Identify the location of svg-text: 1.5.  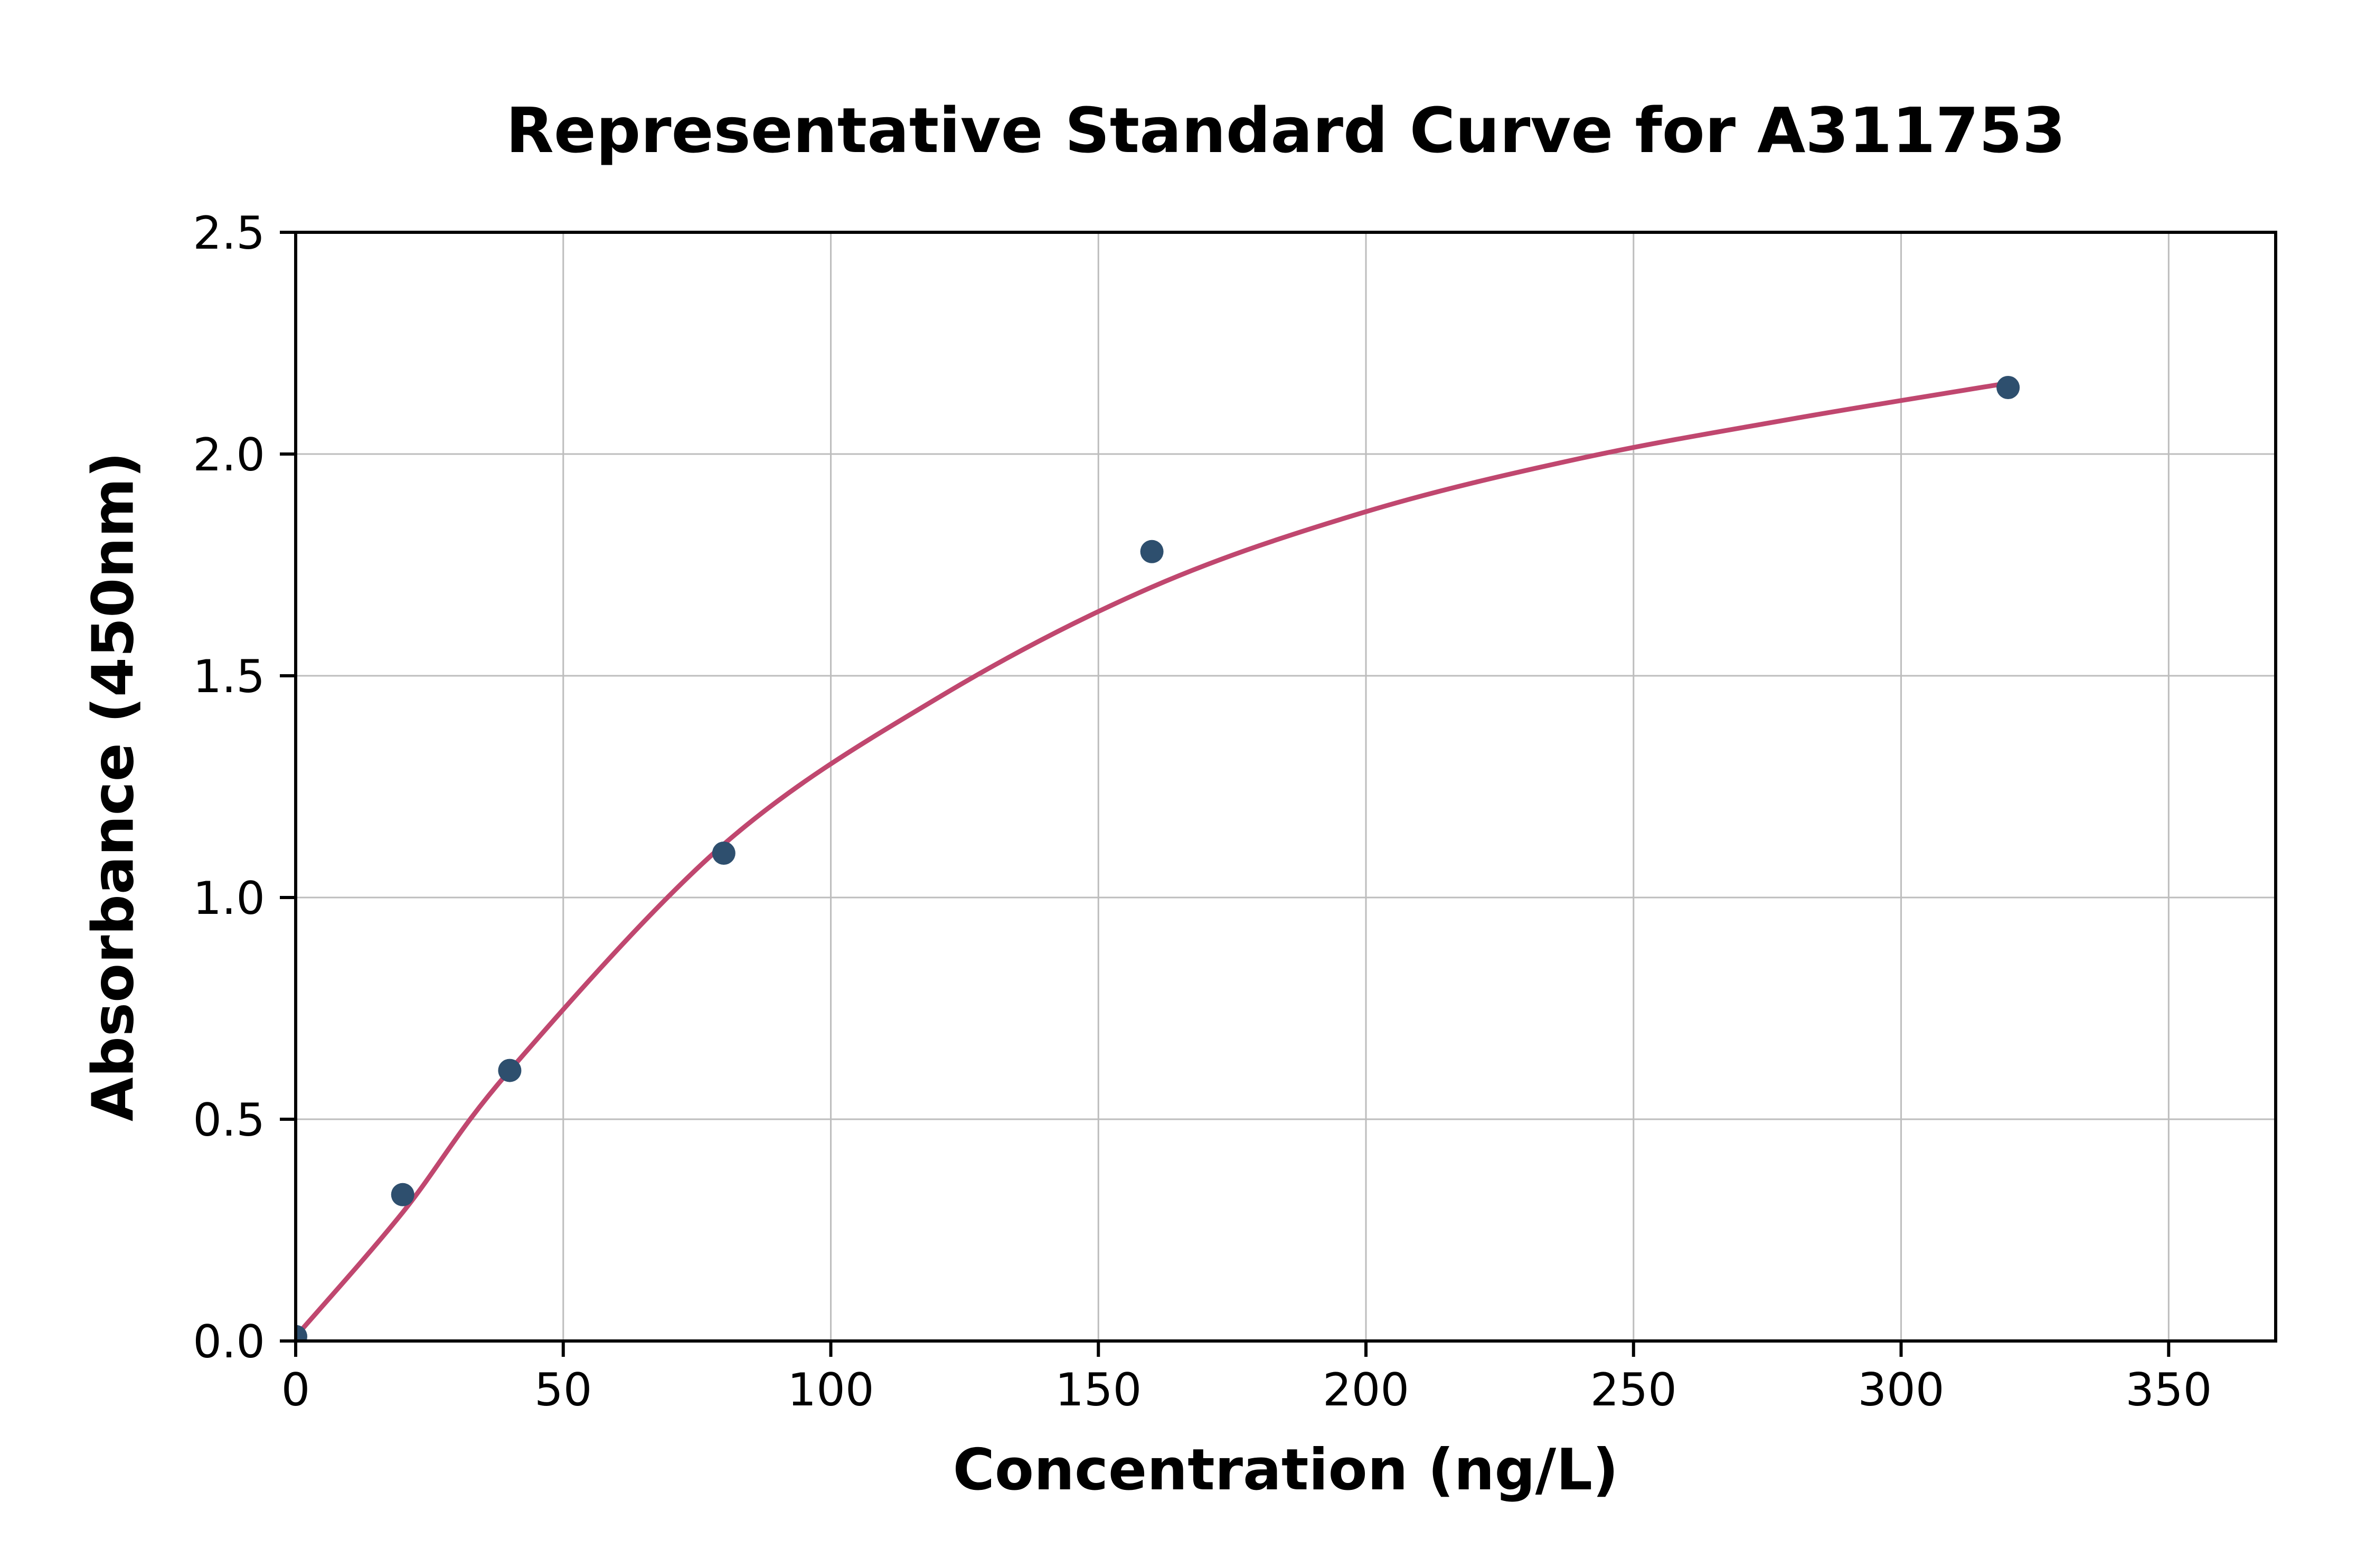
(229, 676).